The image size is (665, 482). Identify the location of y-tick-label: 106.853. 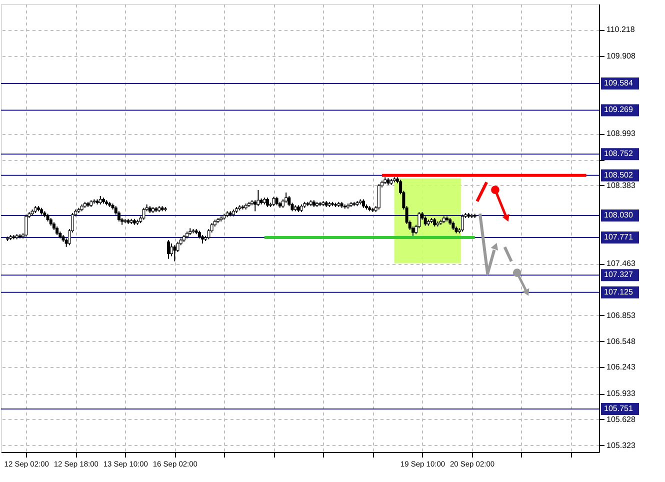
(621, 315).